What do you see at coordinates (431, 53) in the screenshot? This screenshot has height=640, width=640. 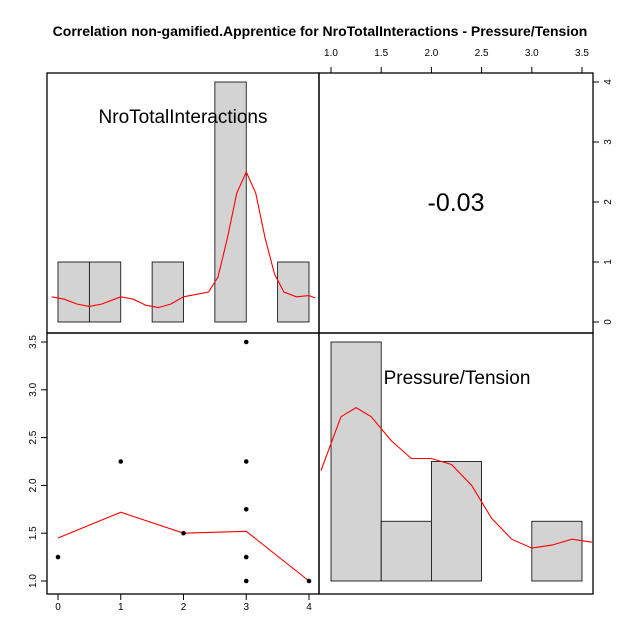 I see `top-axis-tick-label: 2.0` at bounding box center [431, 53].